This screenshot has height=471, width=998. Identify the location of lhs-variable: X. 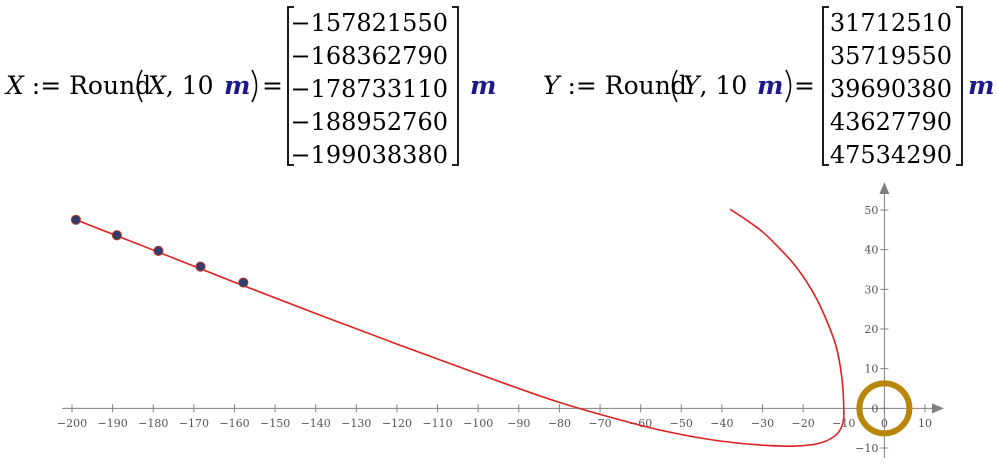
(14, 85).